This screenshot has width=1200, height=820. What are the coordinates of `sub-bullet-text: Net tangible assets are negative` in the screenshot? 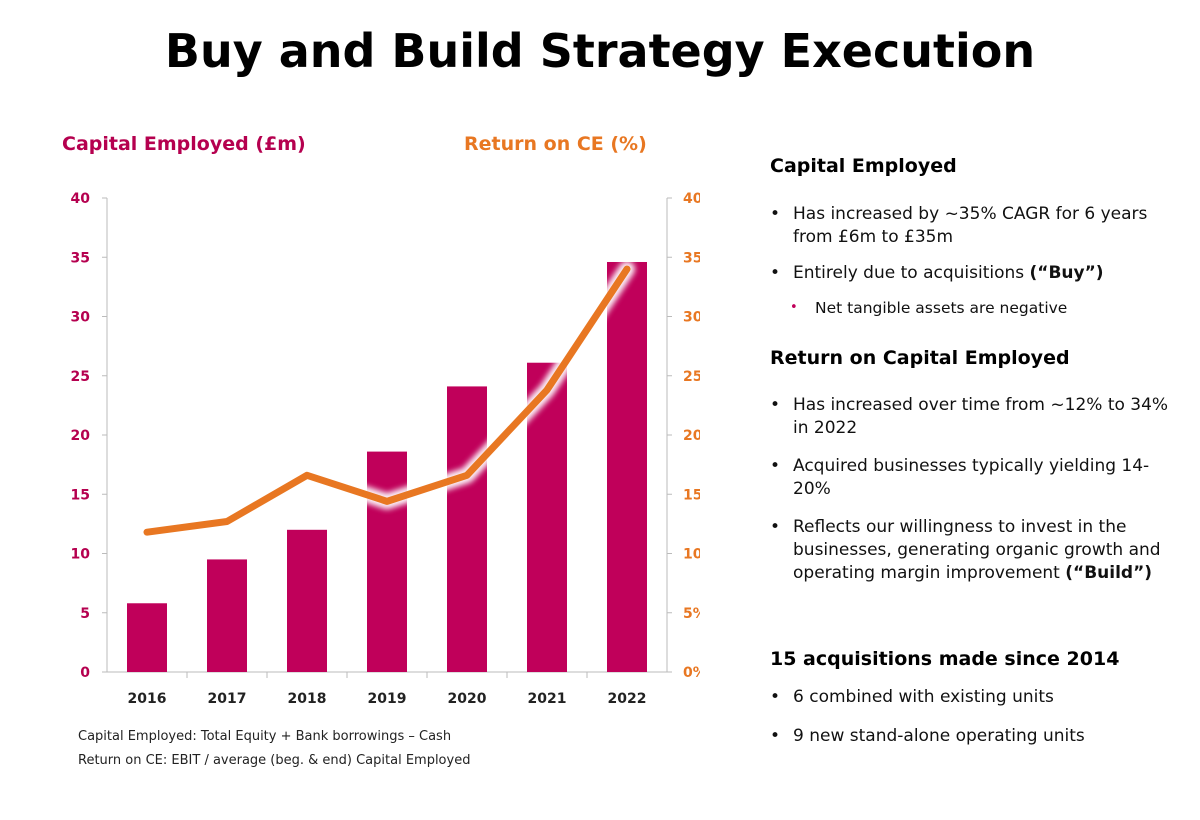 It's located at (941, 308).